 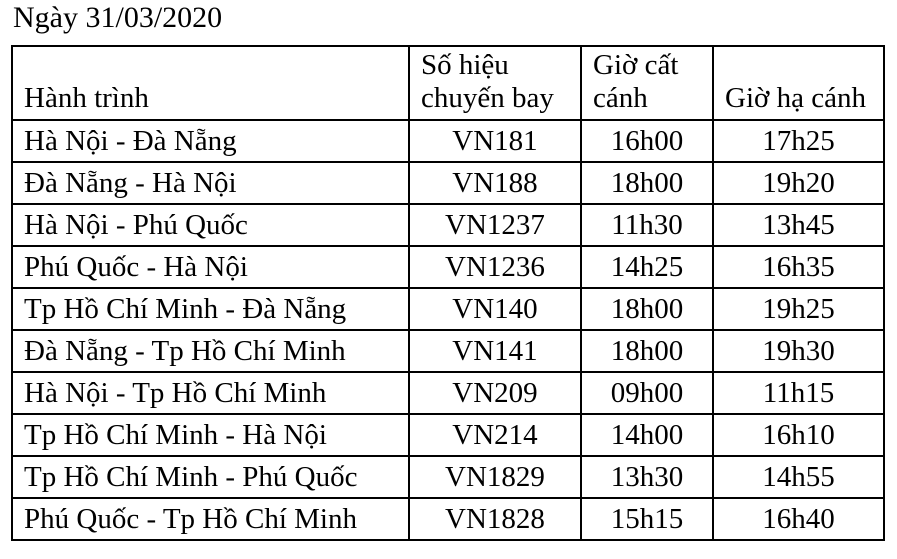 What do you see at coordinates (118, 17) in the screenshot?
I see `date-title: Ngày 31/03/2020` at bounding box center [118, 17].